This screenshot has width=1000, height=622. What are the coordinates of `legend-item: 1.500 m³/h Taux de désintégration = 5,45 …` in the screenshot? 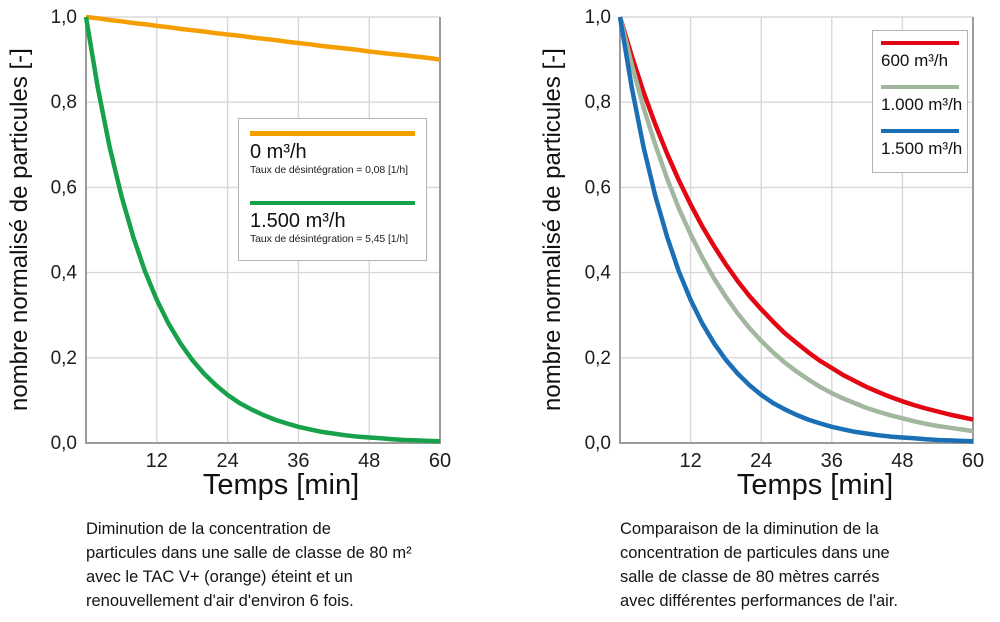 It's located at (332, 223).